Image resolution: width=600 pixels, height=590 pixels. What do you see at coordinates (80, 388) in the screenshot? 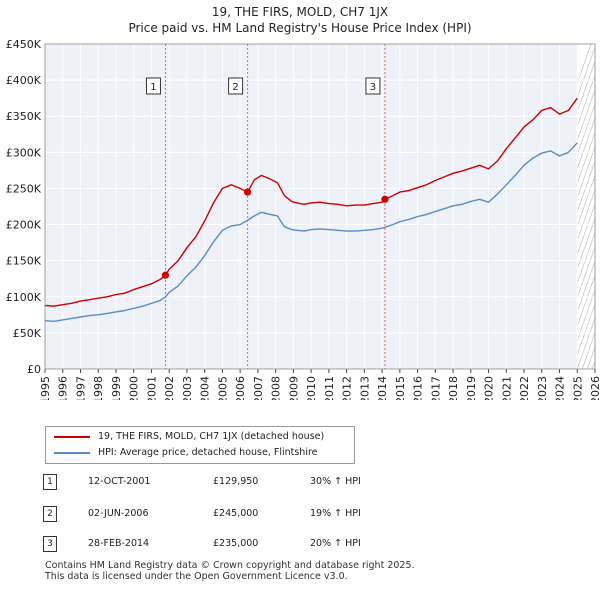
I see `x-tick-label: 1997` at bounding box center [80, 388].